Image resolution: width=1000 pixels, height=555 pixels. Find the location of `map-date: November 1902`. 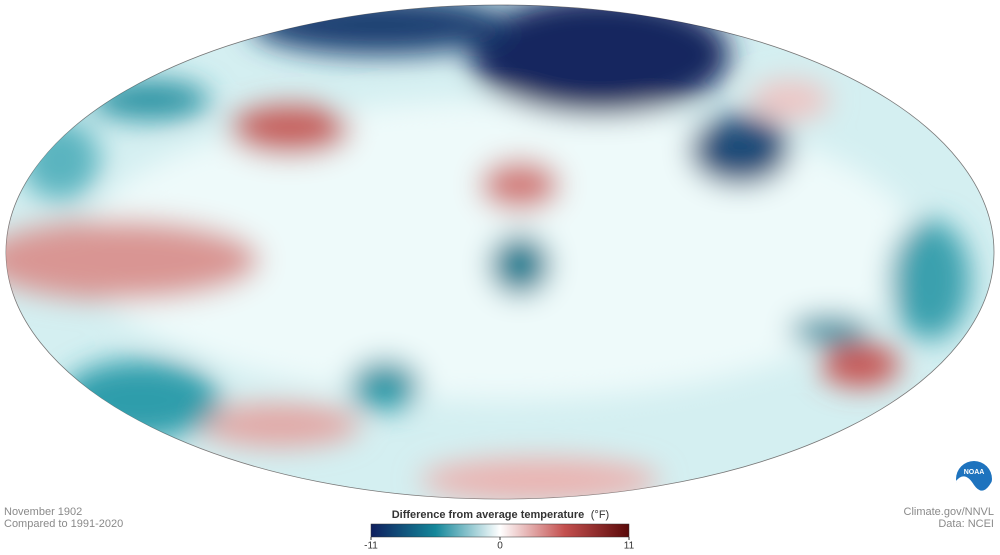

map-date: November 1902 is located at coordinates (43, 512).